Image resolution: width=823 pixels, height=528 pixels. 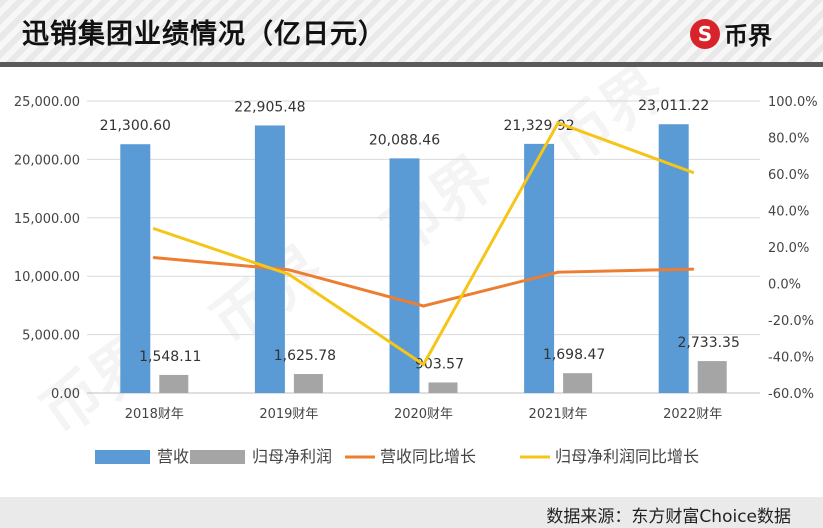 What do you see at coordinates (411, 512) in the screenshot?
I see `footer: 数据来源：东方财富Choice数据` at bounding box center [411, 512].